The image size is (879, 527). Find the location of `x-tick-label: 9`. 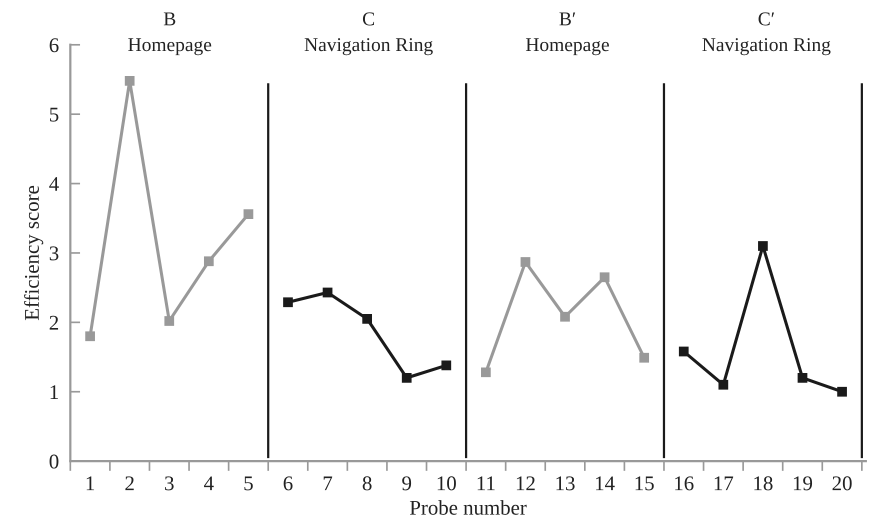

x-tick-label: 9 is located at coordinates (407, 483).